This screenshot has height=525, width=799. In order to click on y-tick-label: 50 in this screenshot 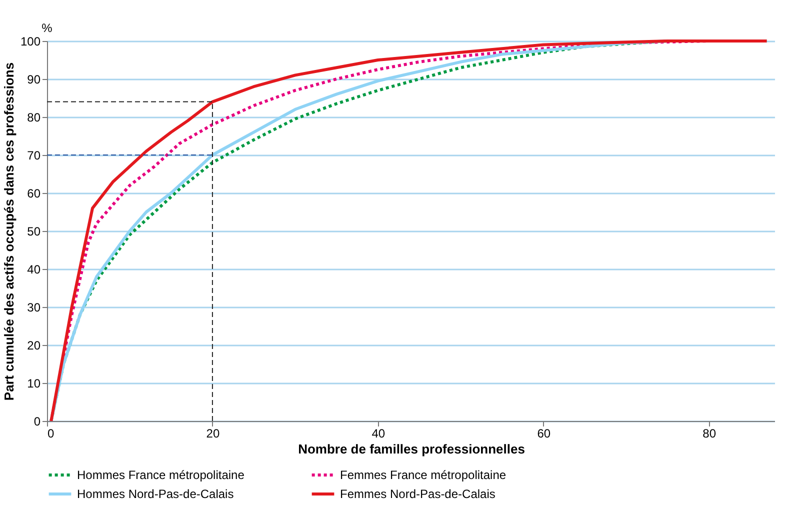, I will do `click(34, 231)`.